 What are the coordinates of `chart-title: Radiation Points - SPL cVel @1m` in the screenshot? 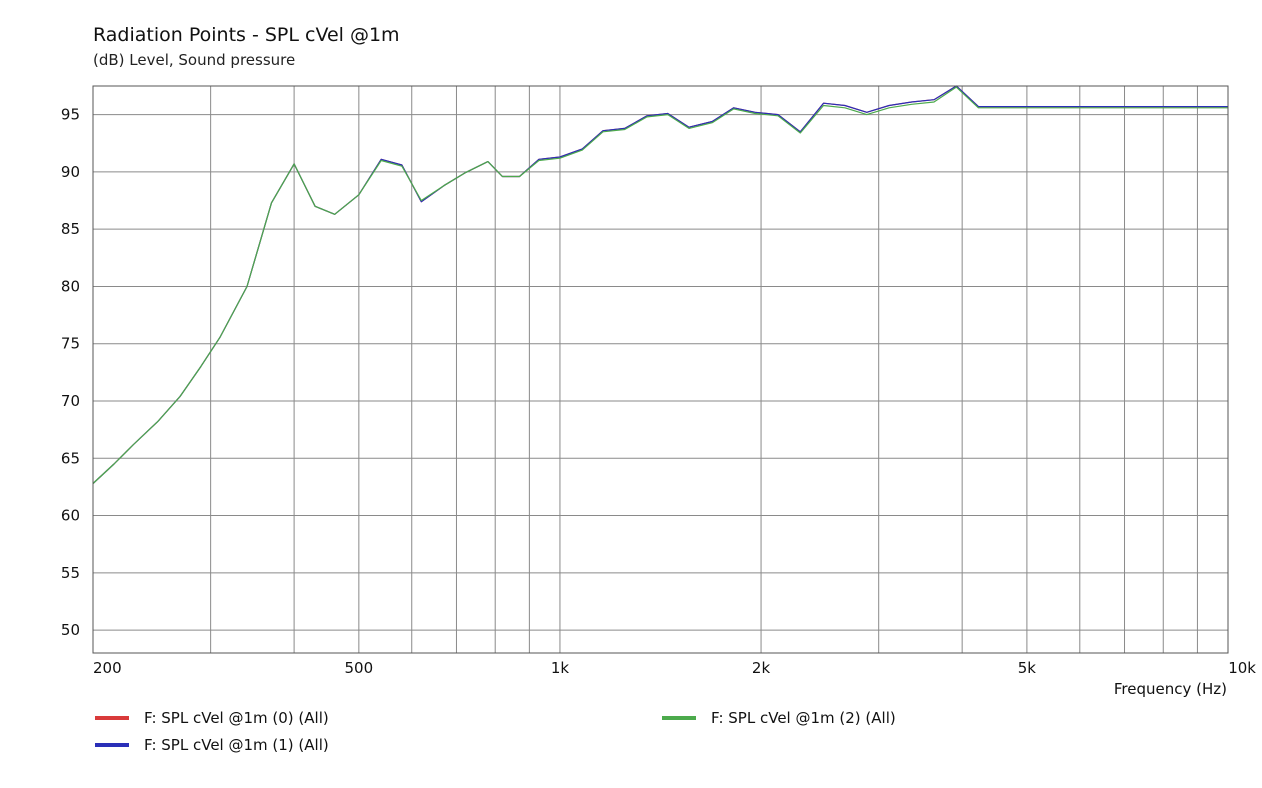 It's located at (246, 35).